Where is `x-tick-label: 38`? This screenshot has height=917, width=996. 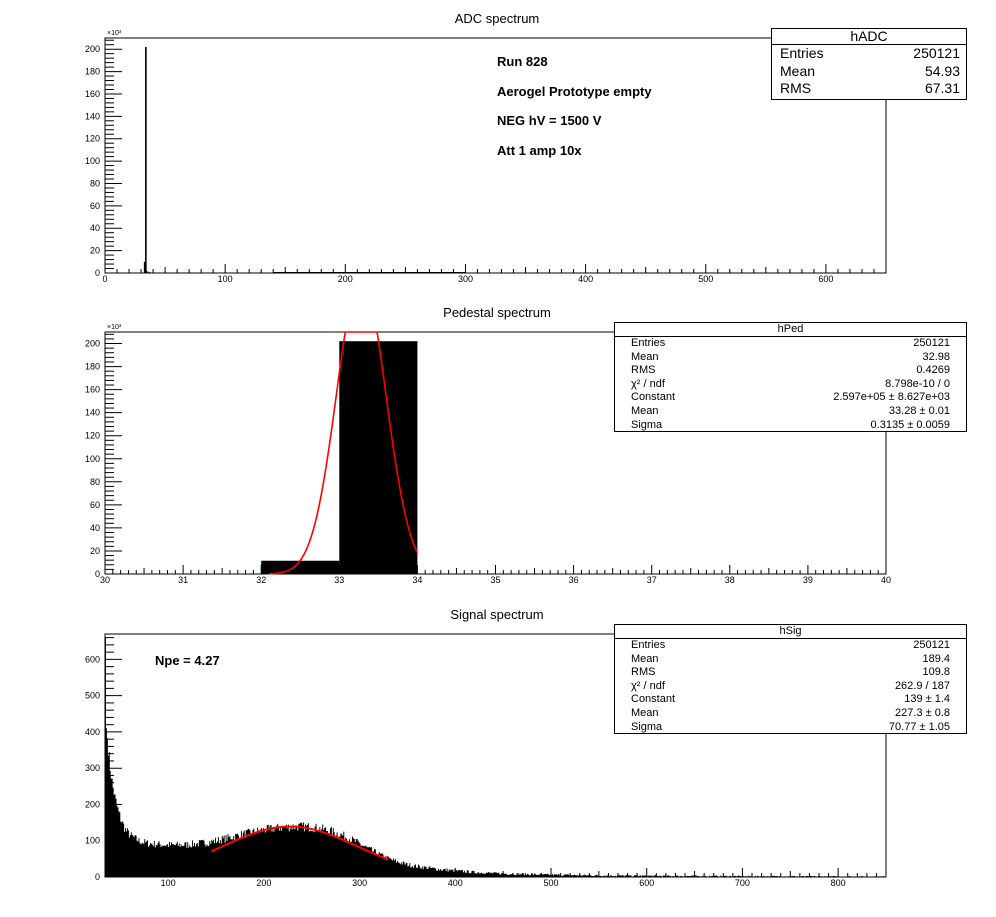
x-tick-label: 38 is located at coordinates (730, 580).